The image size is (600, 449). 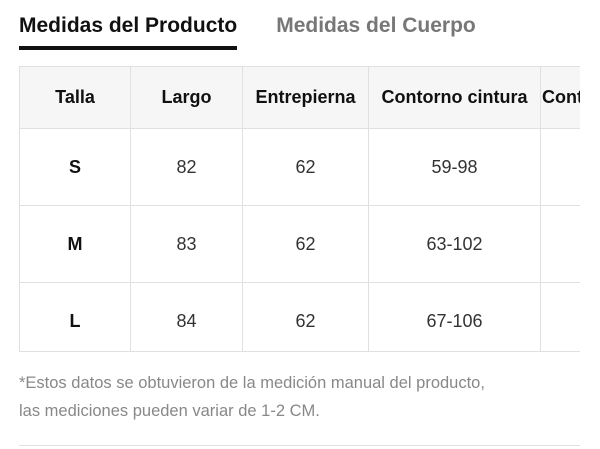 I want to click on largo-cell: 84, so click(x=186, y=316).